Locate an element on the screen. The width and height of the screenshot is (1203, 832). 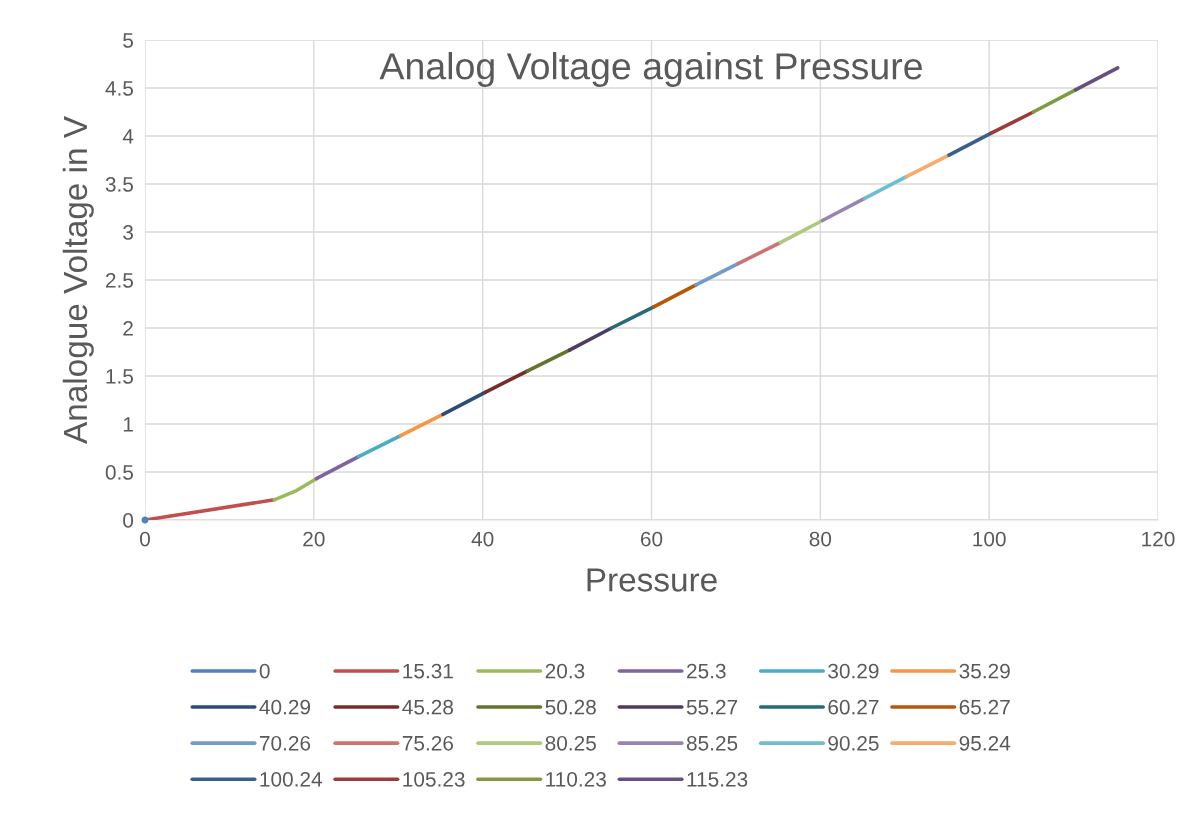
x-tick-label: 20 is located at coordinates (314, 539).